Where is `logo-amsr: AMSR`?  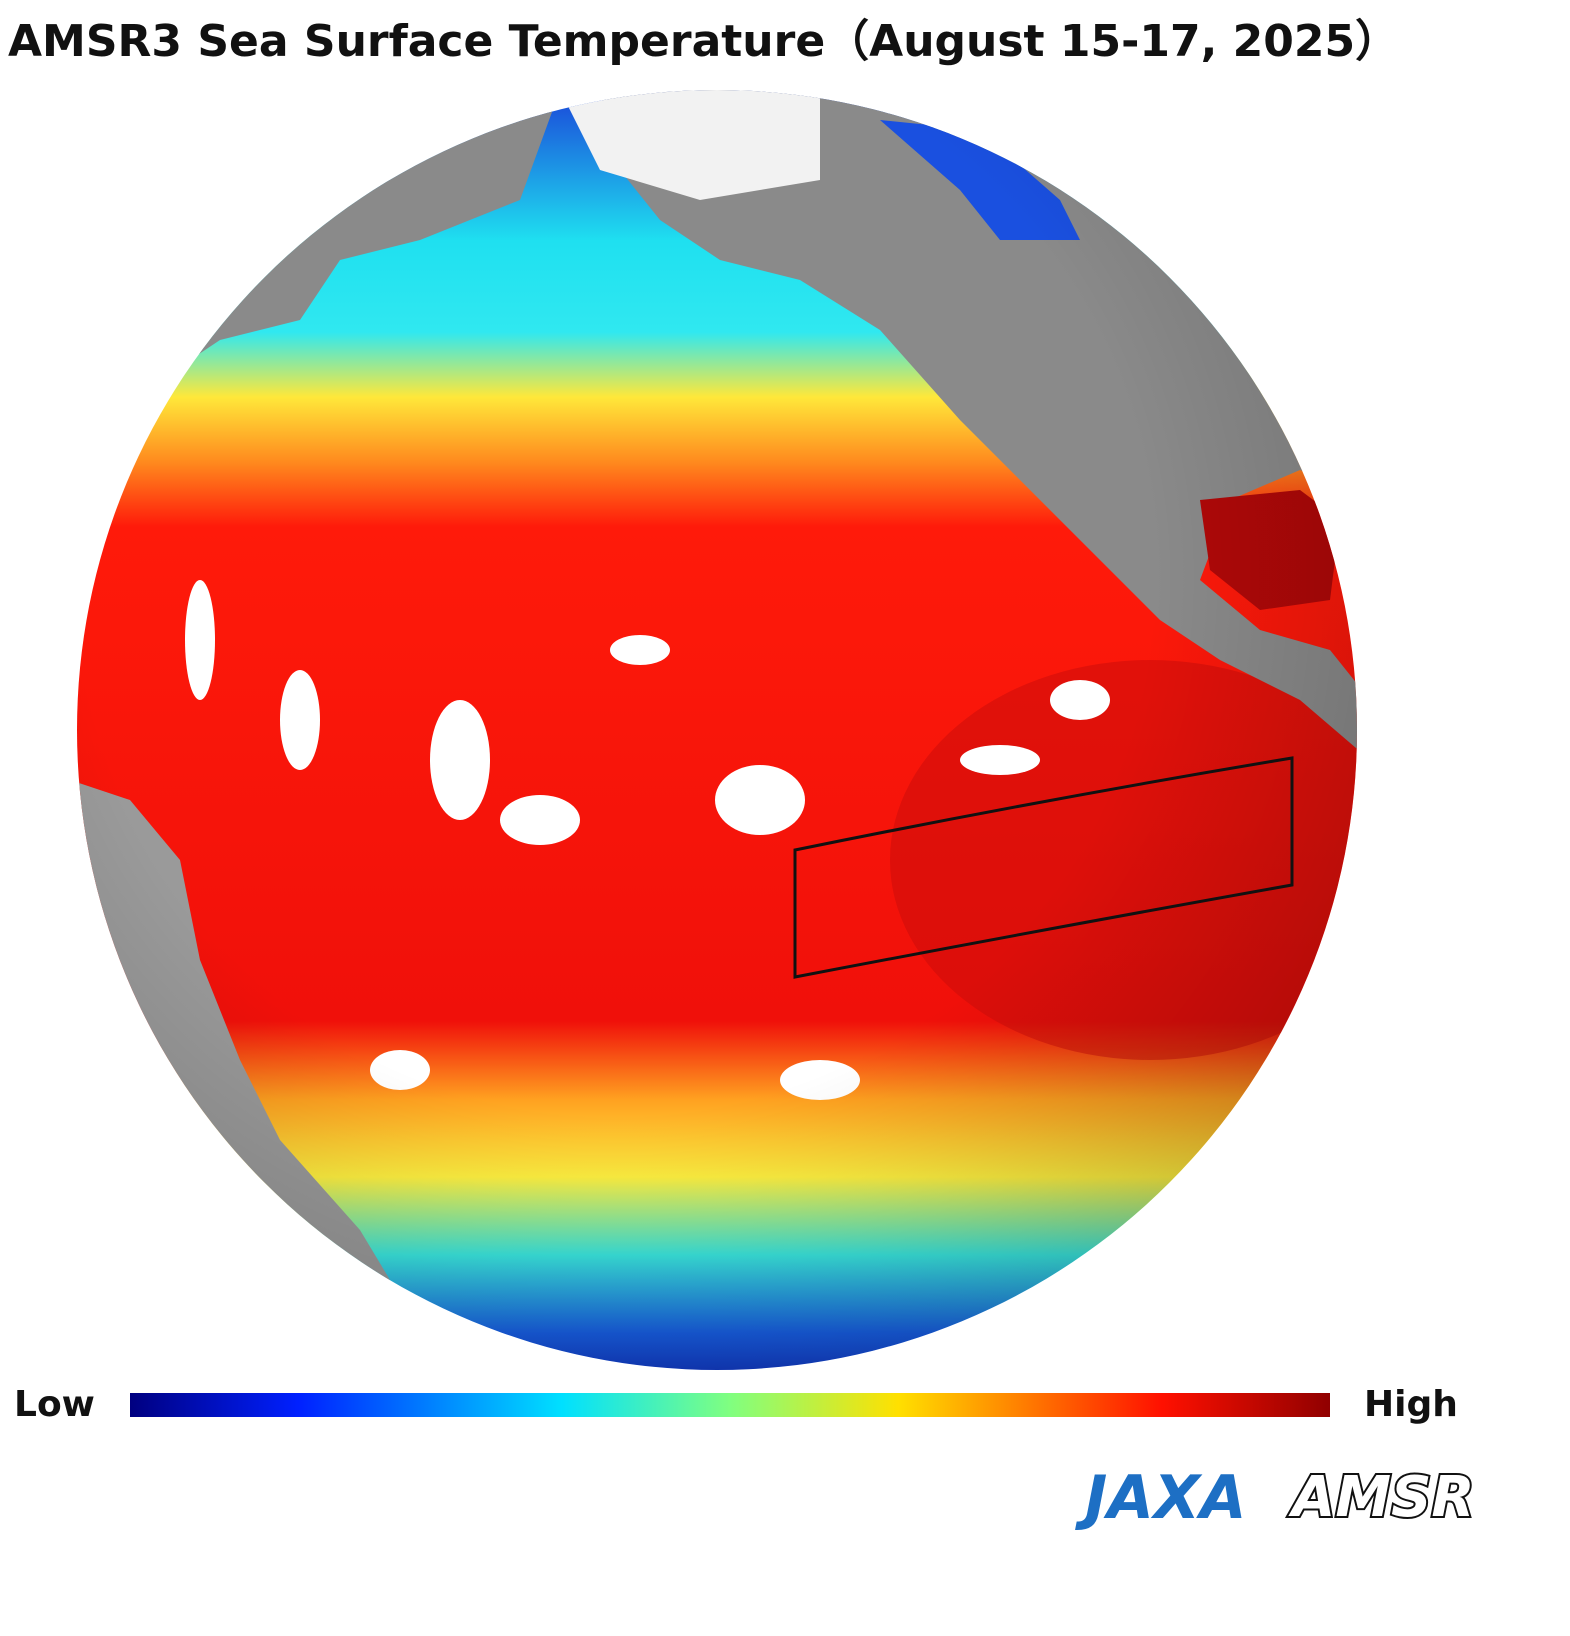 logo-amsr: AMSR is located at coordinates (1381, 1497).